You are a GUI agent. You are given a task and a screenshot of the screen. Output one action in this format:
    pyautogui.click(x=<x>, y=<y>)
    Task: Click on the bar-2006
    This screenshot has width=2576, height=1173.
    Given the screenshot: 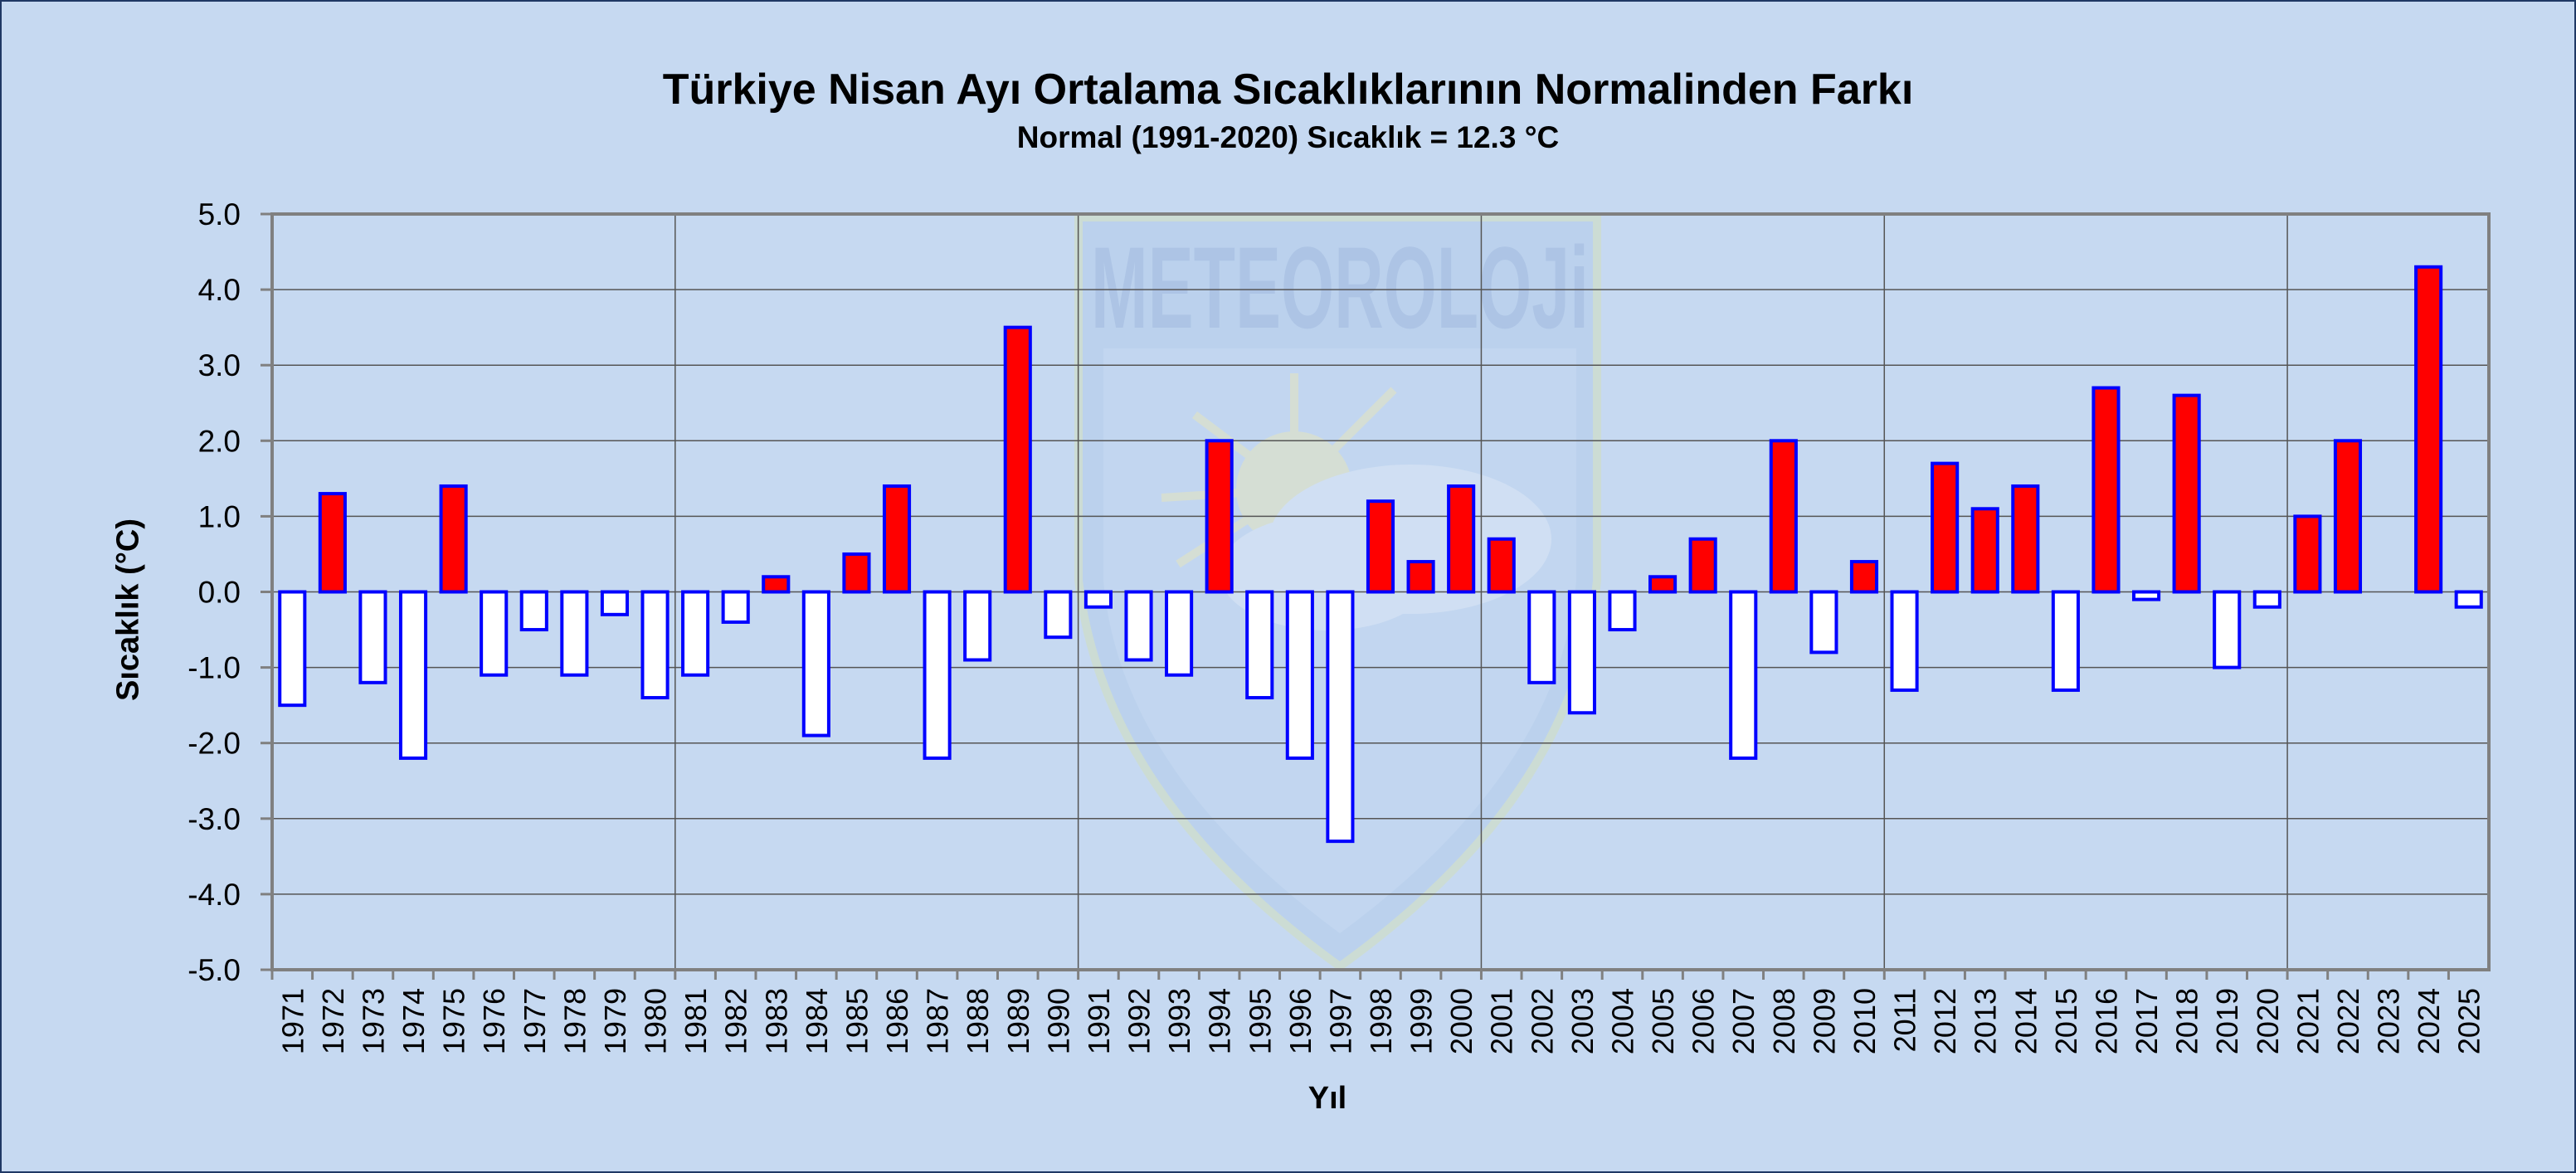 What is the action you would take?
    pyautogui.click(x=1702, y=565)
    